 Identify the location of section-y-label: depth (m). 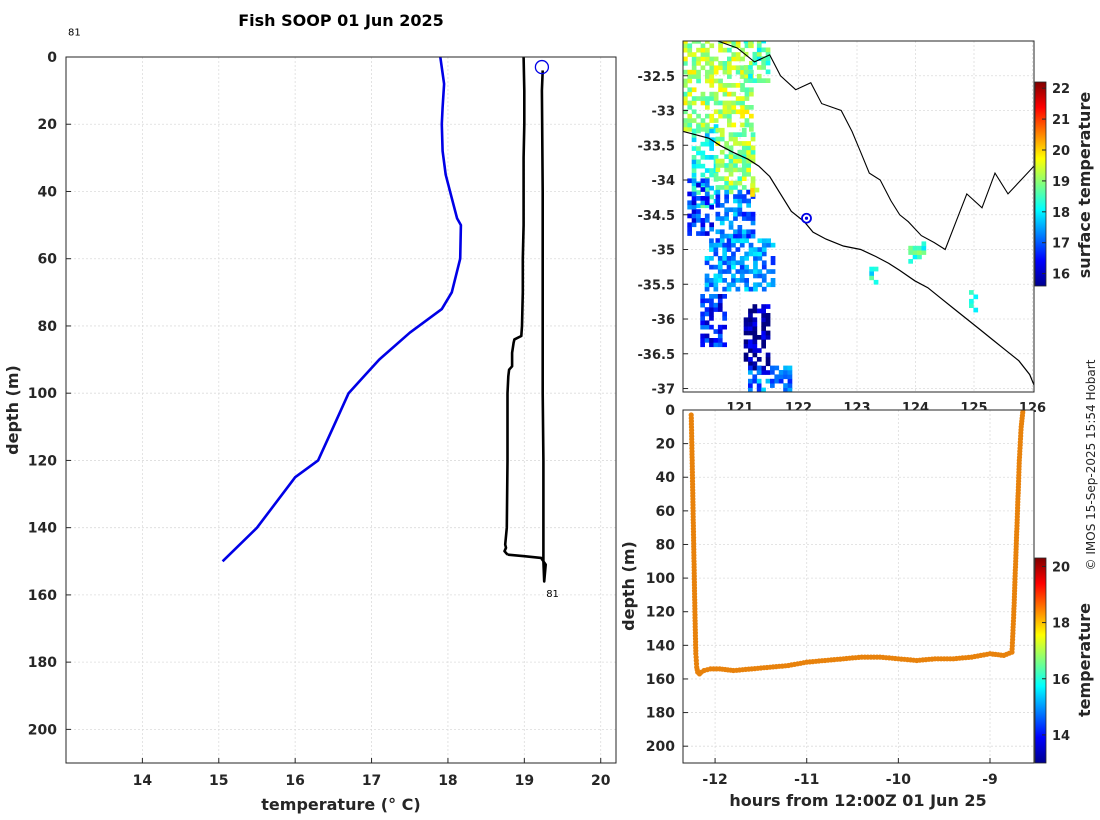
(628, 586).